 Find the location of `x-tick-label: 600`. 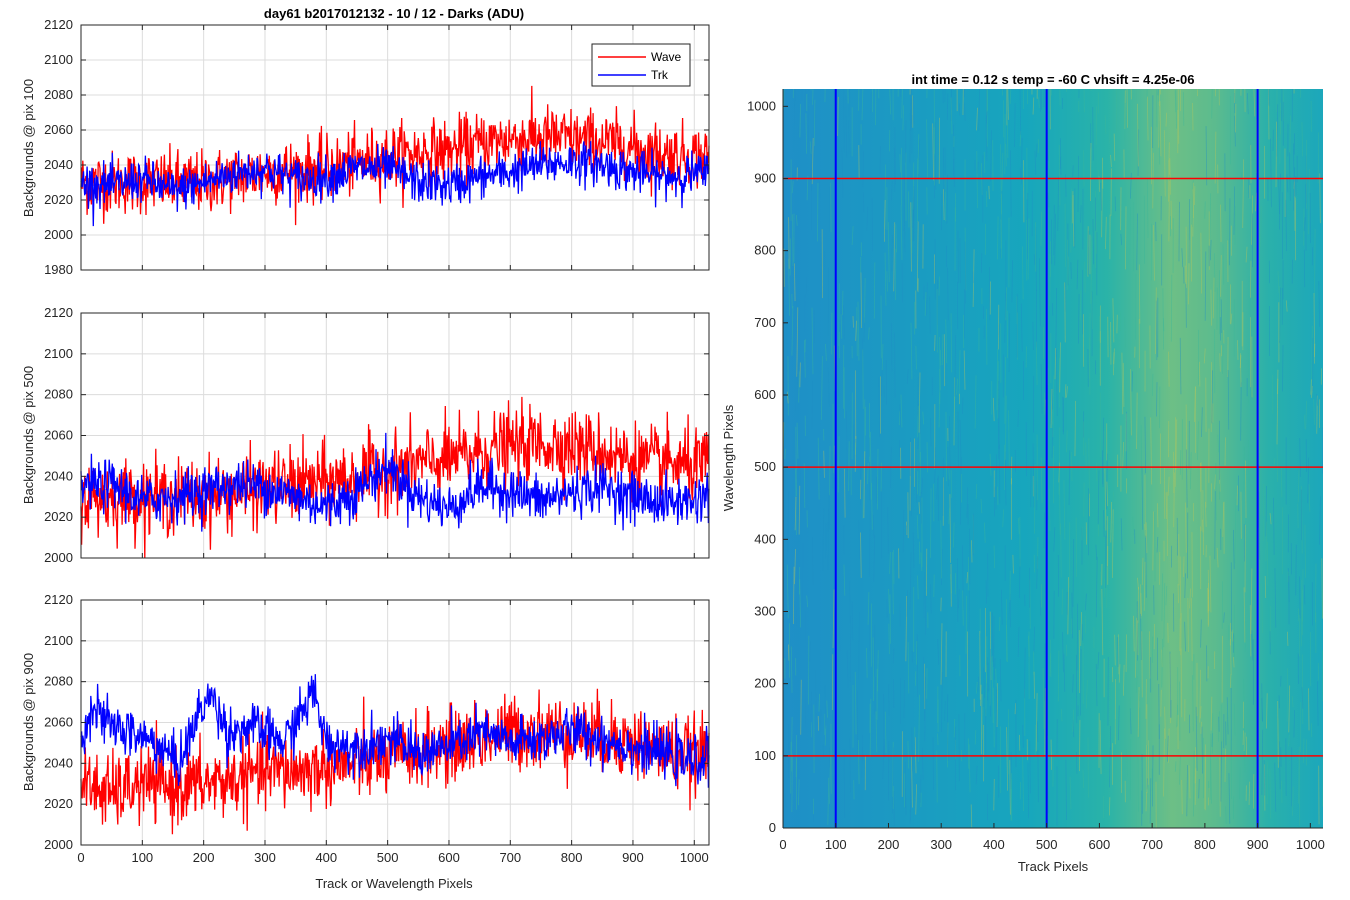

x-tick-label: 600 is located at coordinates (449, 857).